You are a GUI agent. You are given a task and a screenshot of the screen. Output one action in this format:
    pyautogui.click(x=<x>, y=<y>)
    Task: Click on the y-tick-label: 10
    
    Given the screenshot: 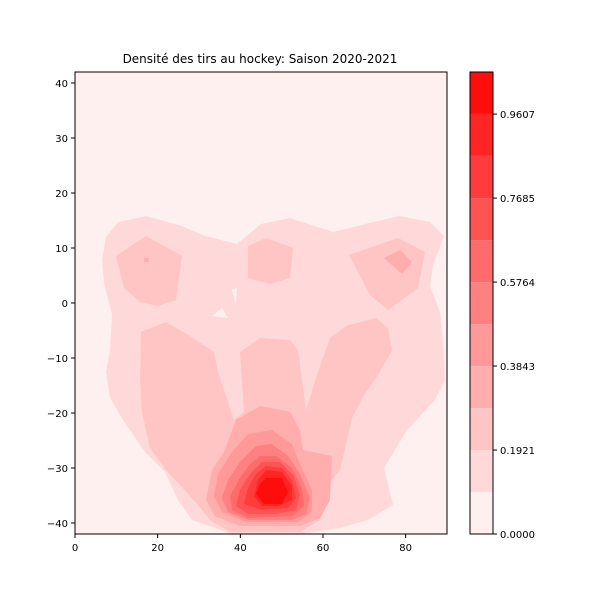 What is the action you would take?
    pyautogui.click(x=61, y=249)
    